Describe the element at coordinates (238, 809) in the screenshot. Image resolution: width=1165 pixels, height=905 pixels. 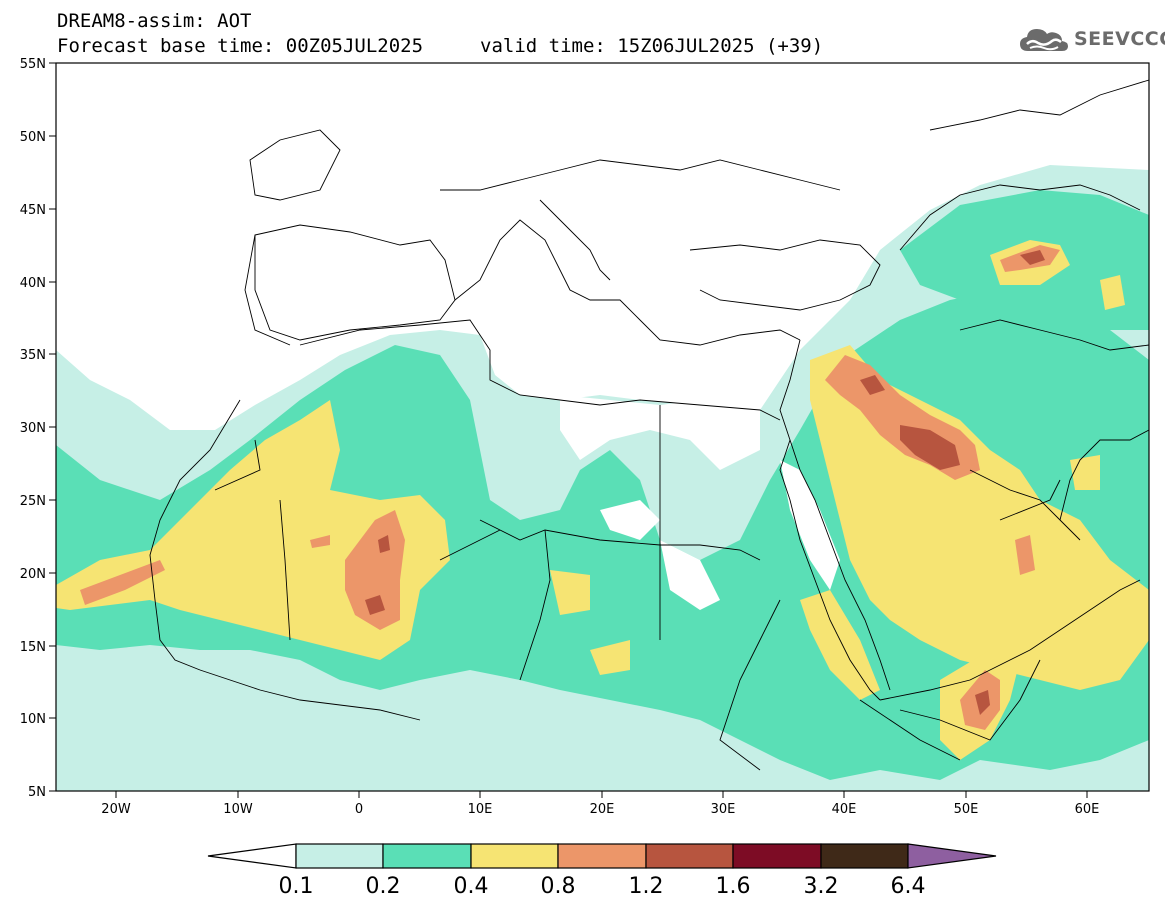
I see `lon-label: 10W` at that location.